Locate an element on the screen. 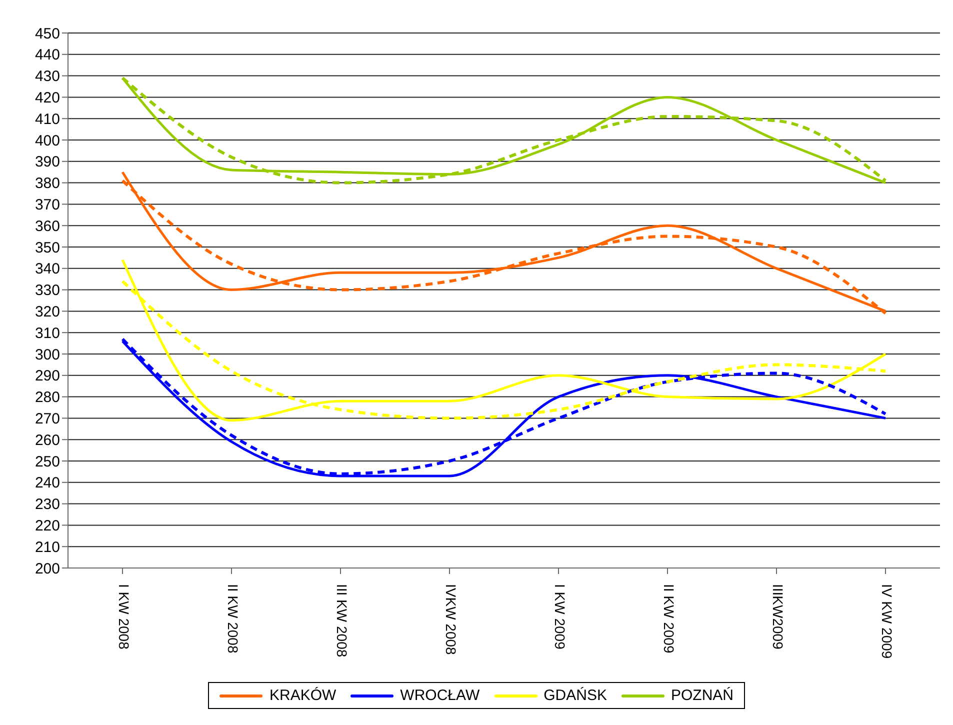 The width and height of the screenshot is (953, 725). y-tick-label: 250 is located at coordinates (47, 461).